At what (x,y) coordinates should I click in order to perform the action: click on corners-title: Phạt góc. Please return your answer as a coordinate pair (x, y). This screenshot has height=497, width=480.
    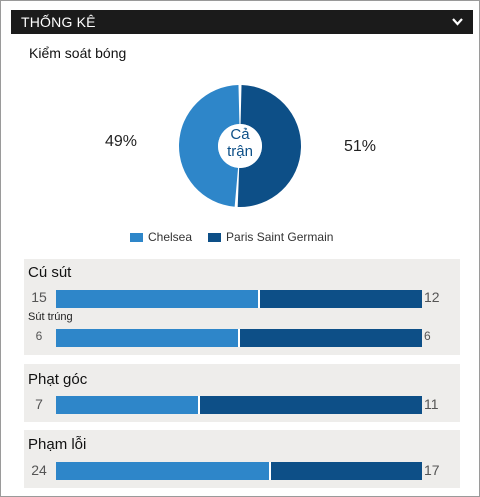
    Looking at the image, I should click on (58, 379).